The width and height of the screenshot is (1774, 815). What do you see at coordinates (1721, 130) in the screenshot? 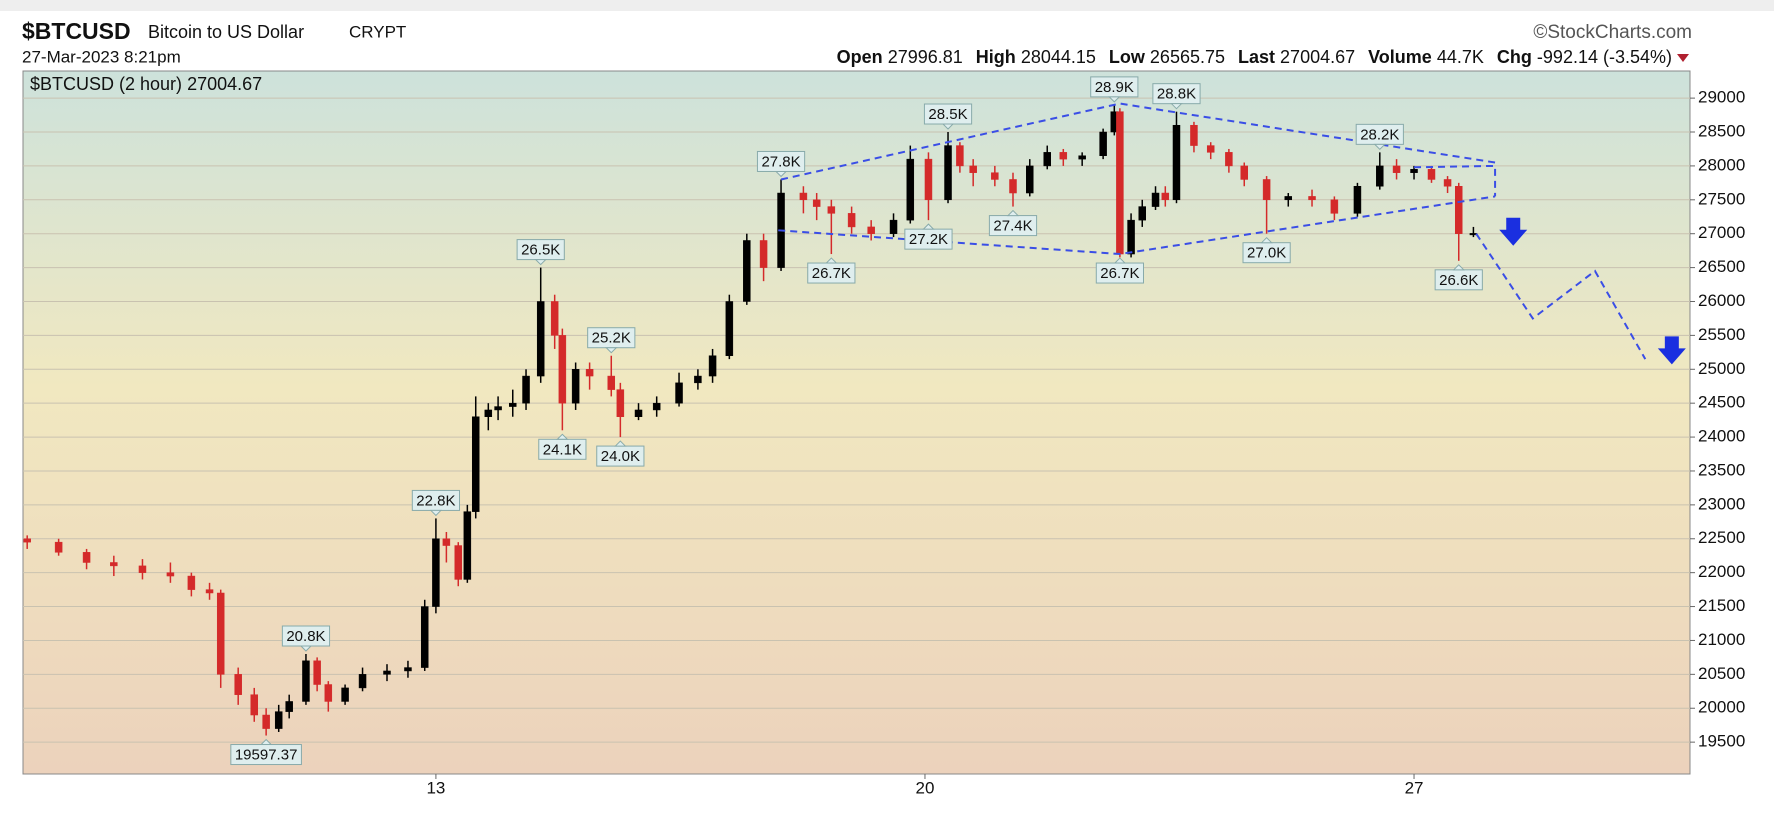
I see `y-tick-label: 28500` at bounding box center [1721, 130].